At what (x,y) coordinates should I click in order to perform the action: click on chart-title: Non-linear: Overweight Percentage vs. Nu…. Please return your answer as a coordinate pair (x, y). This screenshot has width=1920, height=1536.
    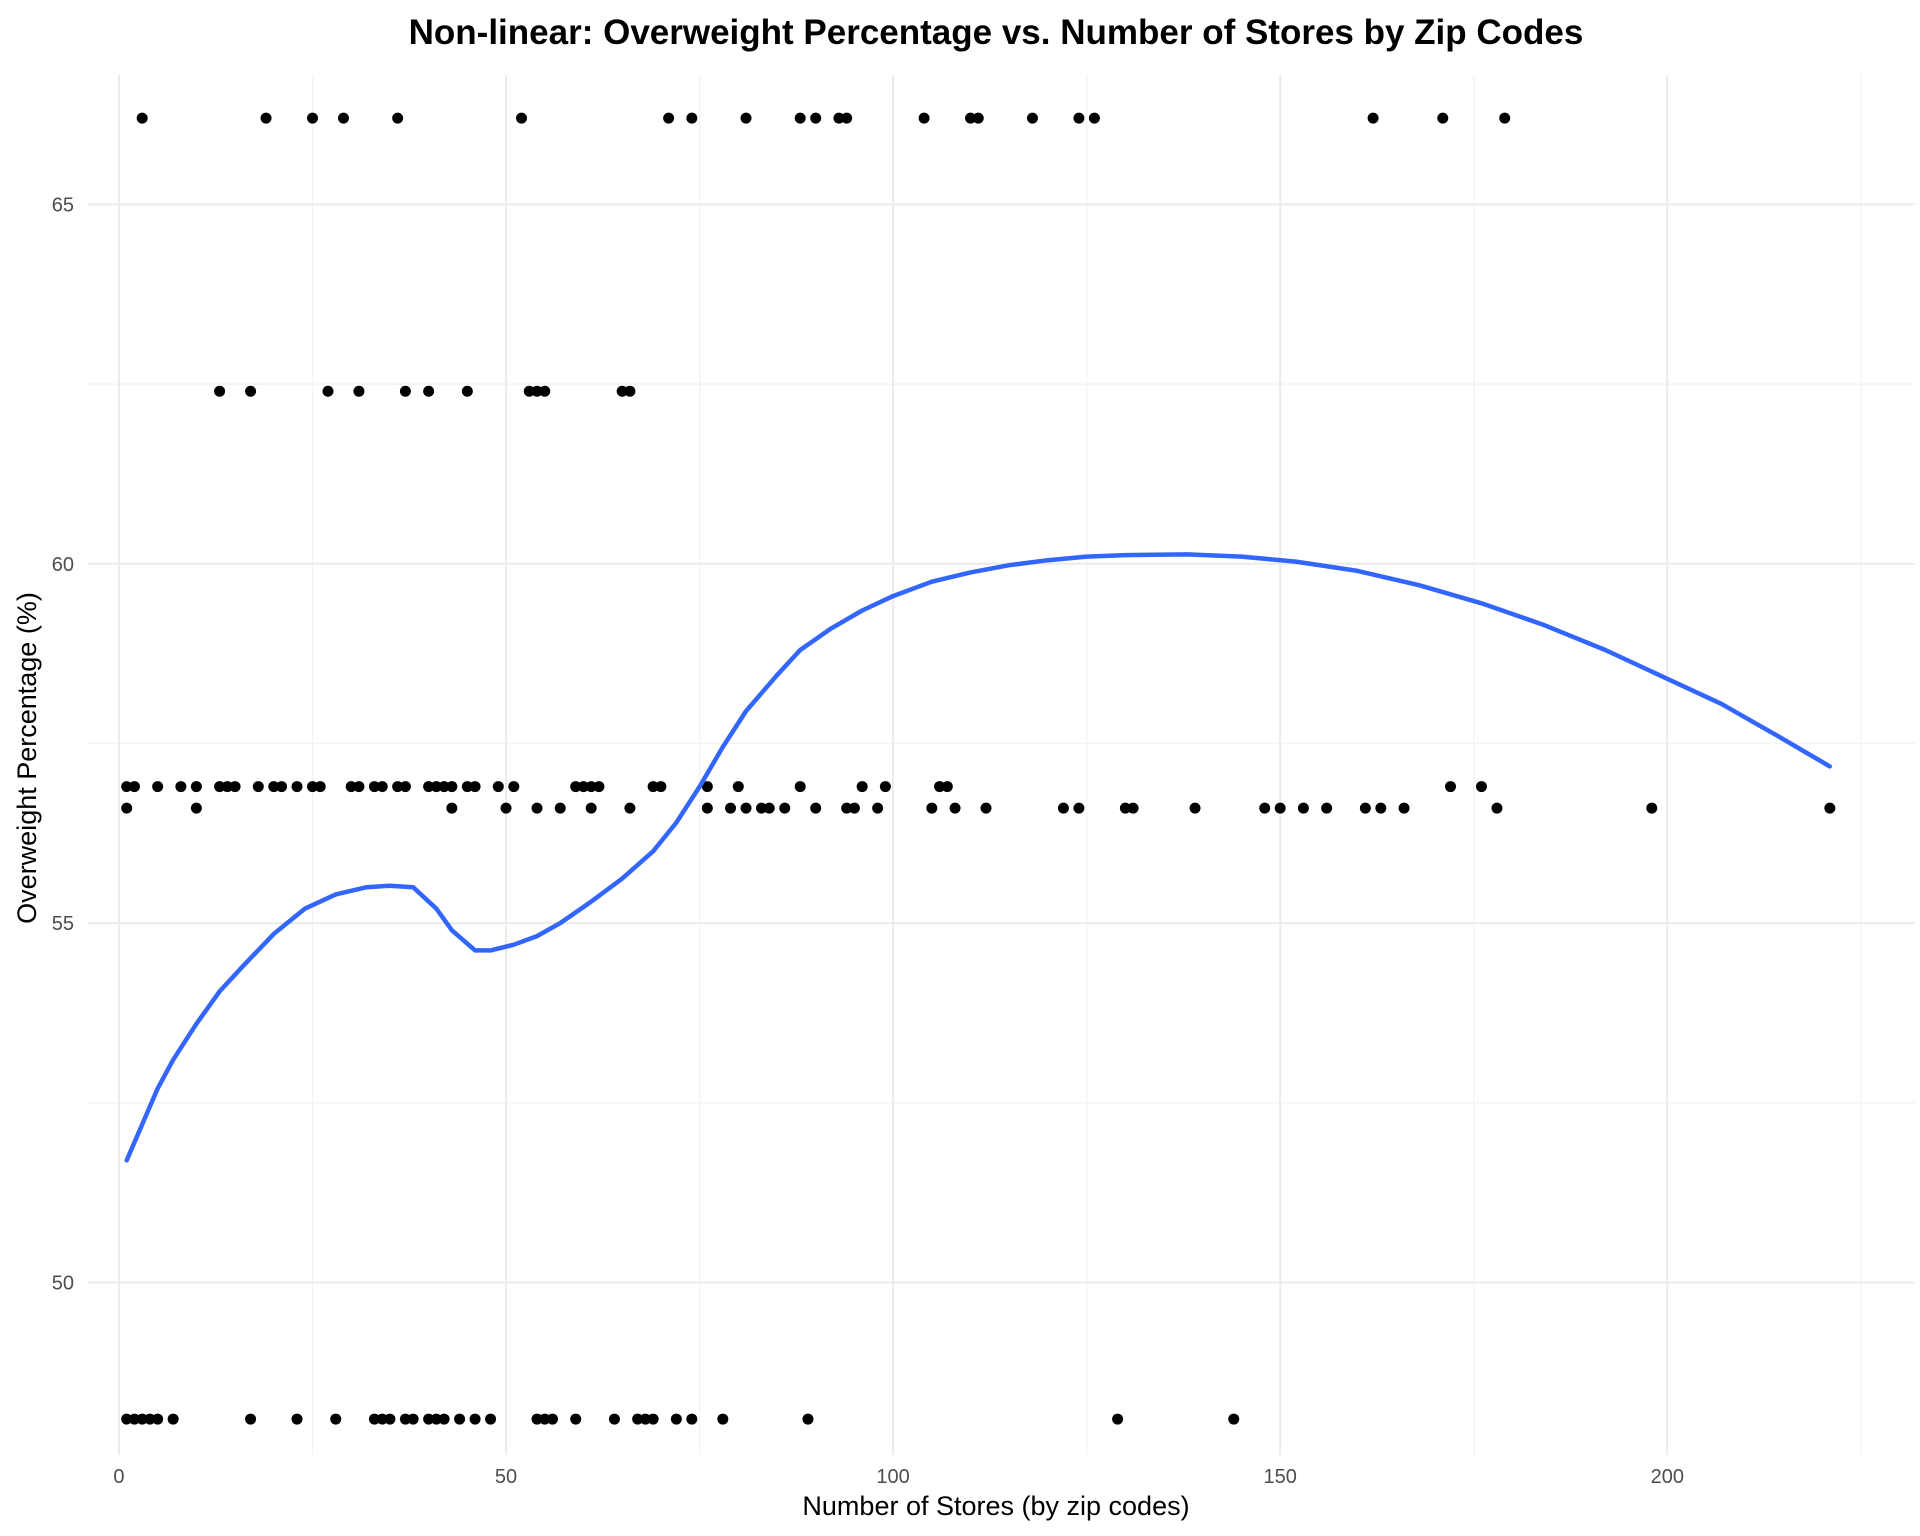
    Looking at the image, I should click on (996, 32).